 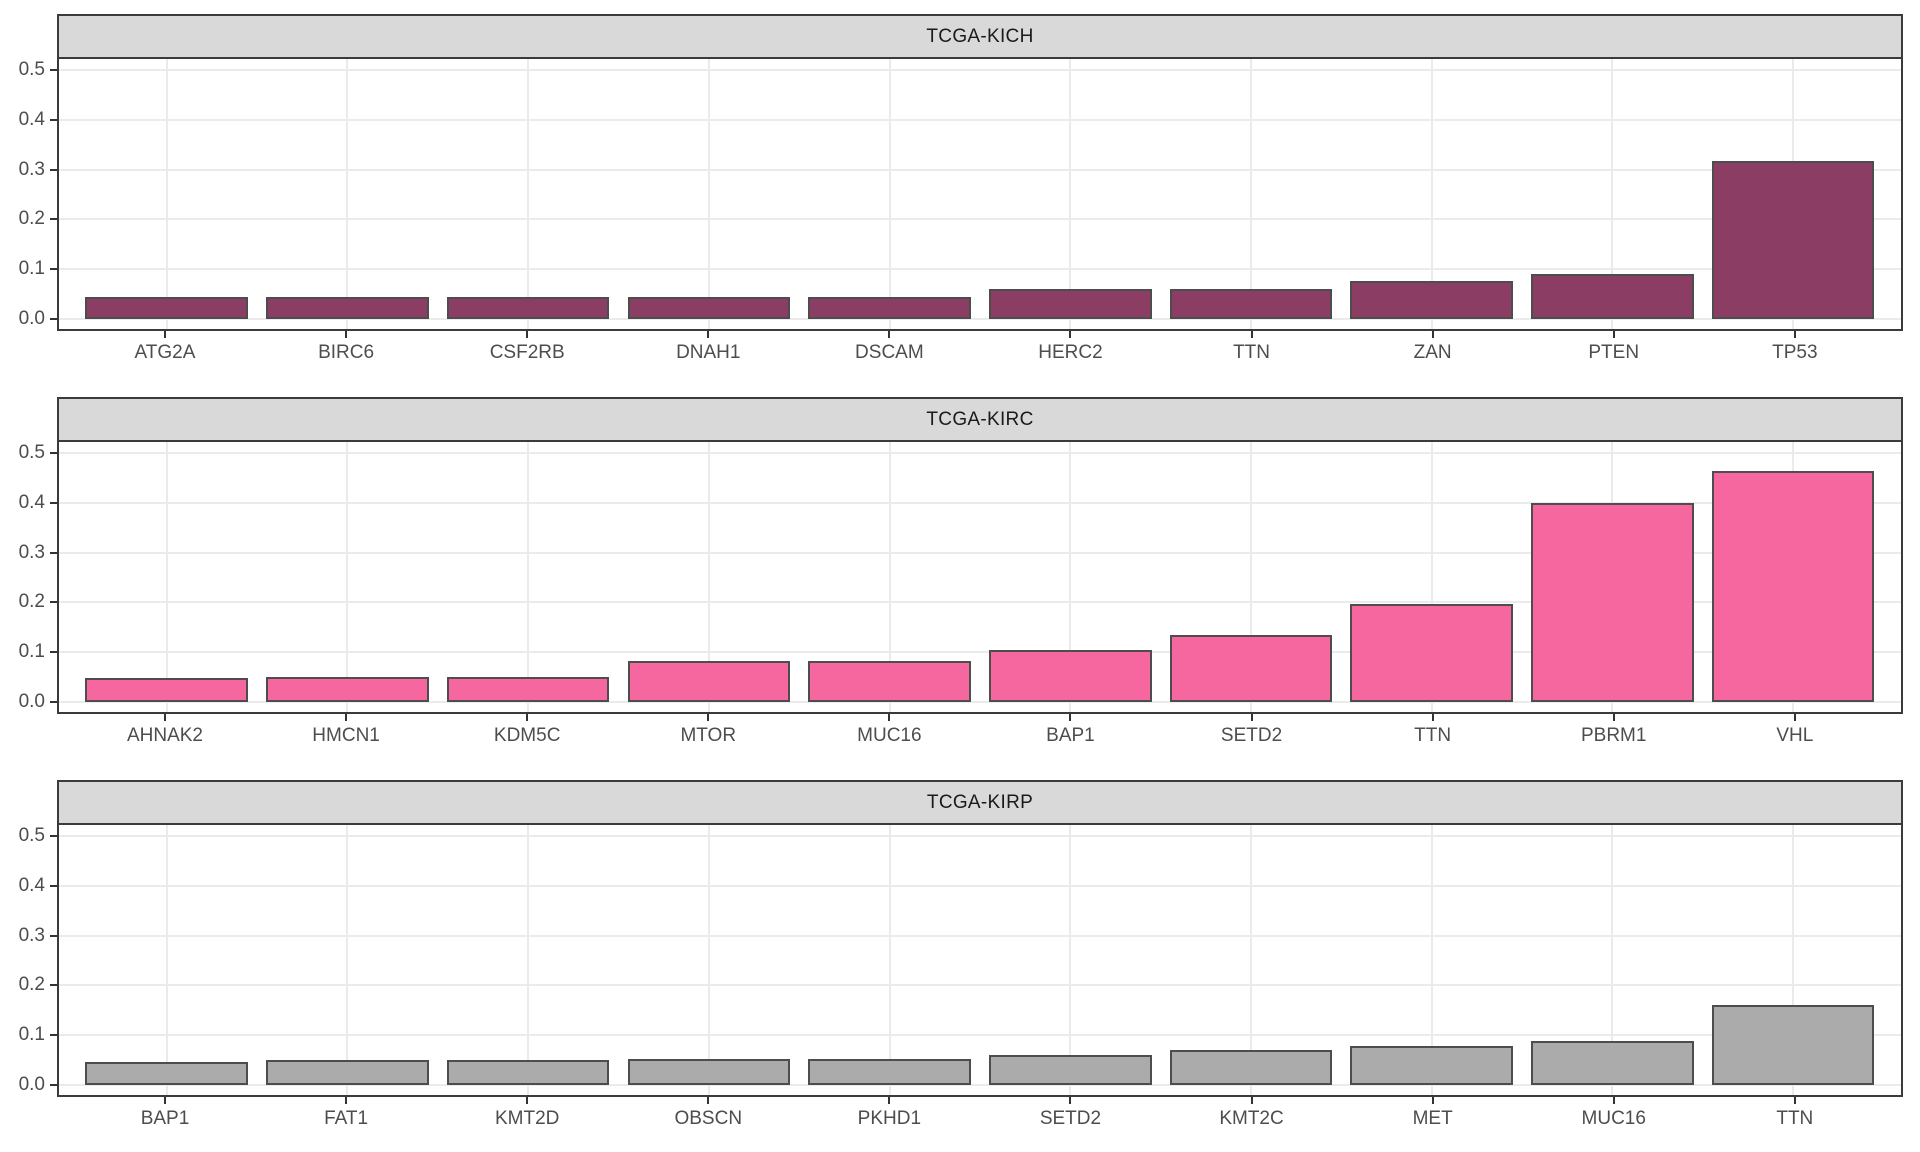 I want to click on facet-title: TCGA-KIRP, so click(x=980, y=802).